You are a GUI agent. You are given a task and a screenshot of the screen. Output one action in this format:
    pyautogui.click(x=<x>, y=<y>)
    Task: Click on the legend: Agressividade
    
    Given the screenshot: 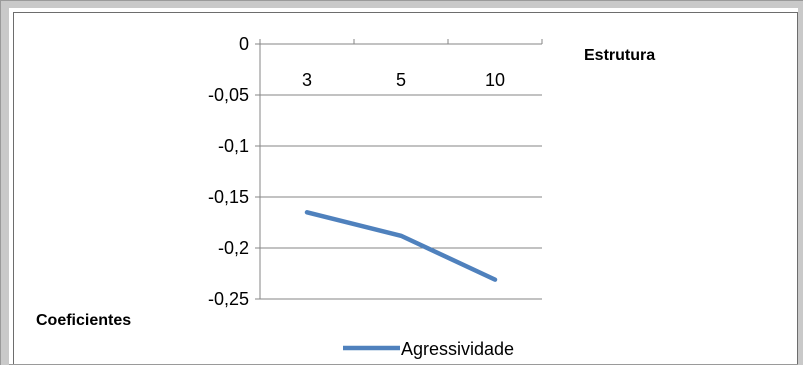 What is the action you would take?
    pyautogui.click(x=428, y=349)
    